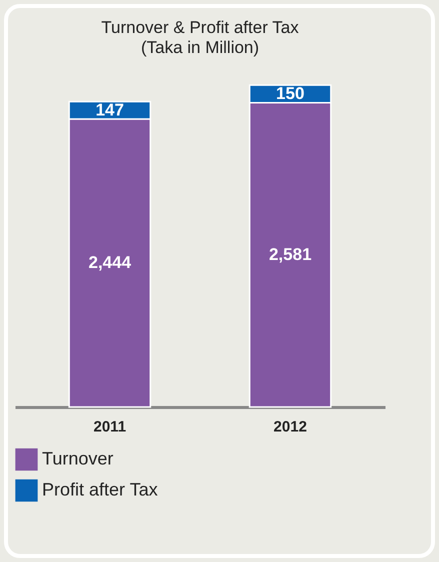 The width and height of the screenshot is (439, 562). Describe the element at coordinates (110, 110) in the screenshot. I see `data-label: 147` at that location.